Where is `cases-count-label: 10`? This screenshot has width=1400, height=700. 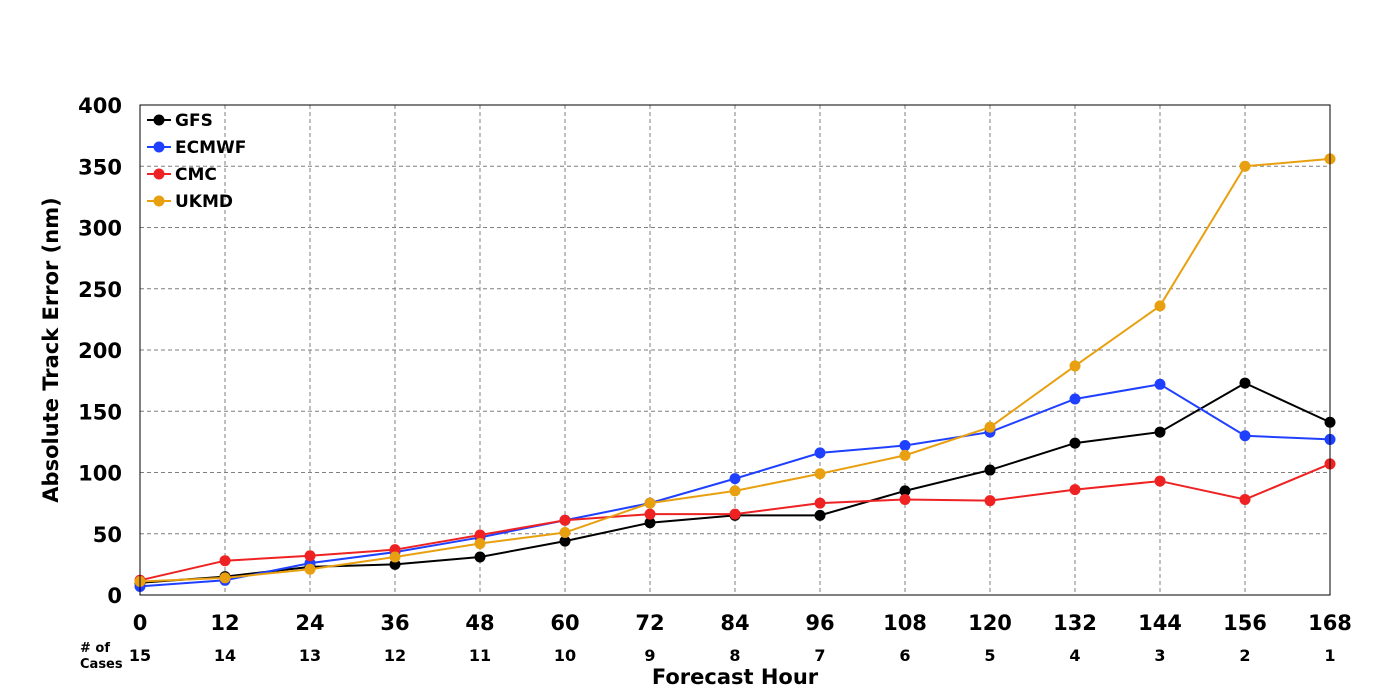 cases-count-label: 10 is located at coordinates (565, 655).